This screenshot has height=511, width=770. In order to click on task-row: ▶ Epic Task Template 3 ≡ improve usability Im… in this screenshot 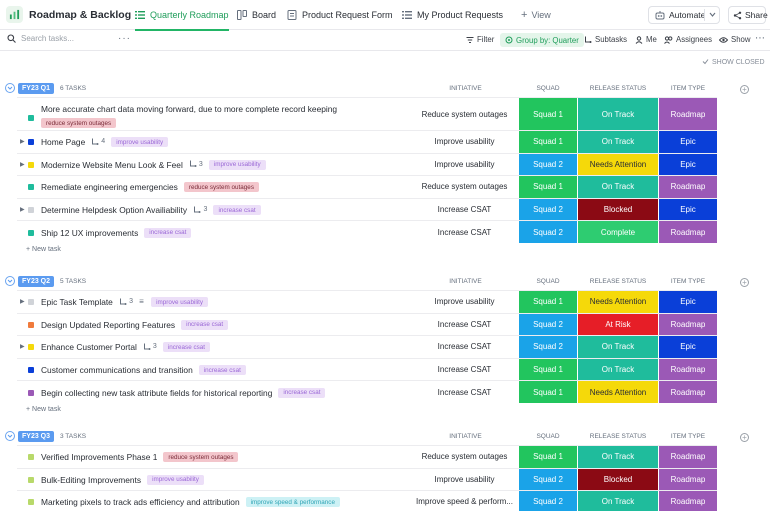, I will do `click(367, 301)`.